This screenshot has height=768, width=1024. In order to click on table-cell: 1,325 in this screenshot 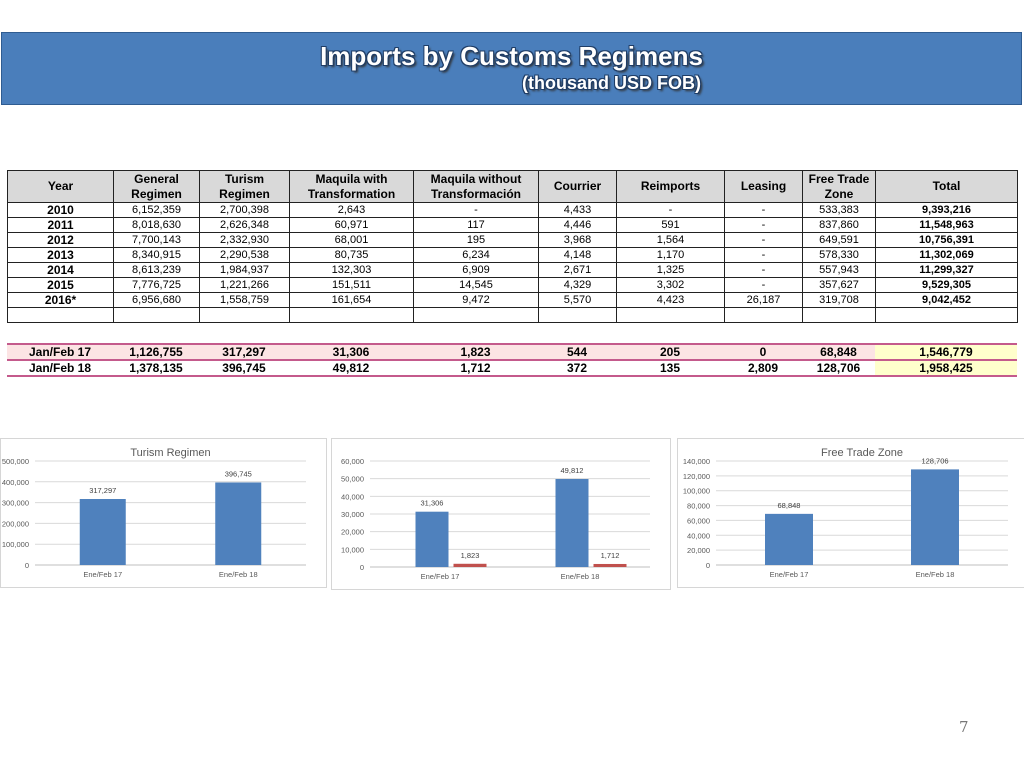, I will do `click(670, 270)`.